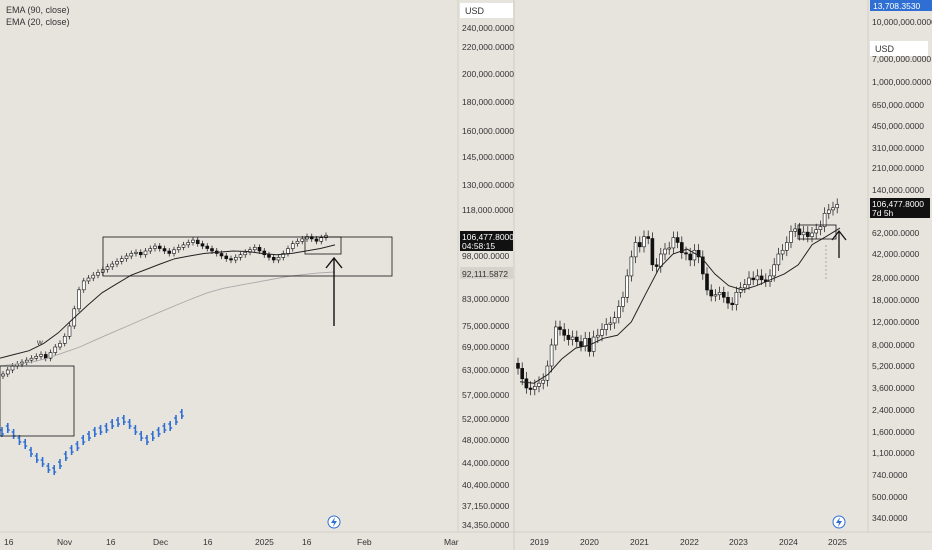  I want to click on left-time-axis: 16 Nov 16 Dec 16 2025 16 Feb Mar, so click(231, 542).